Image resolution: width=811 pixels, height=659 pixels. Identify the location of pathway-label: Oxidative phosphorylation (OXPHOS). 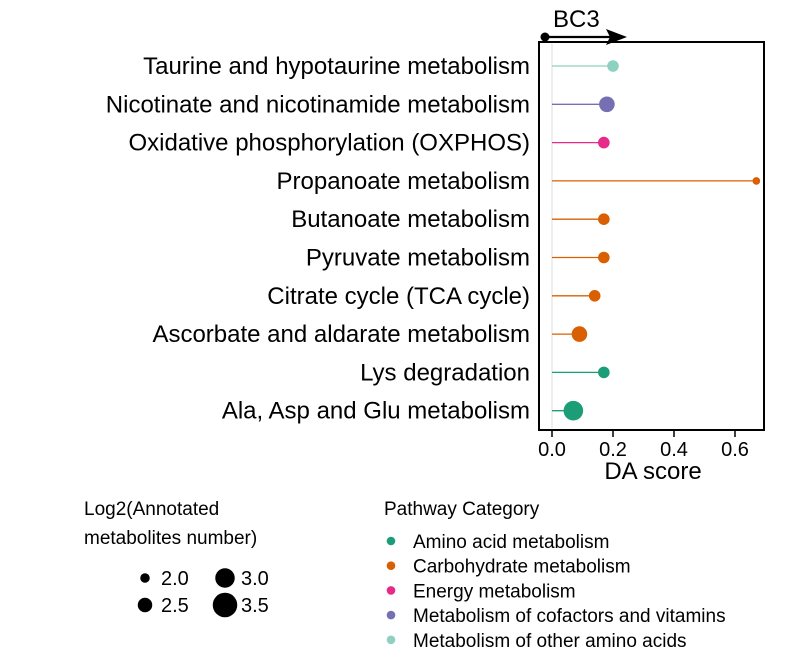
(329, 143).